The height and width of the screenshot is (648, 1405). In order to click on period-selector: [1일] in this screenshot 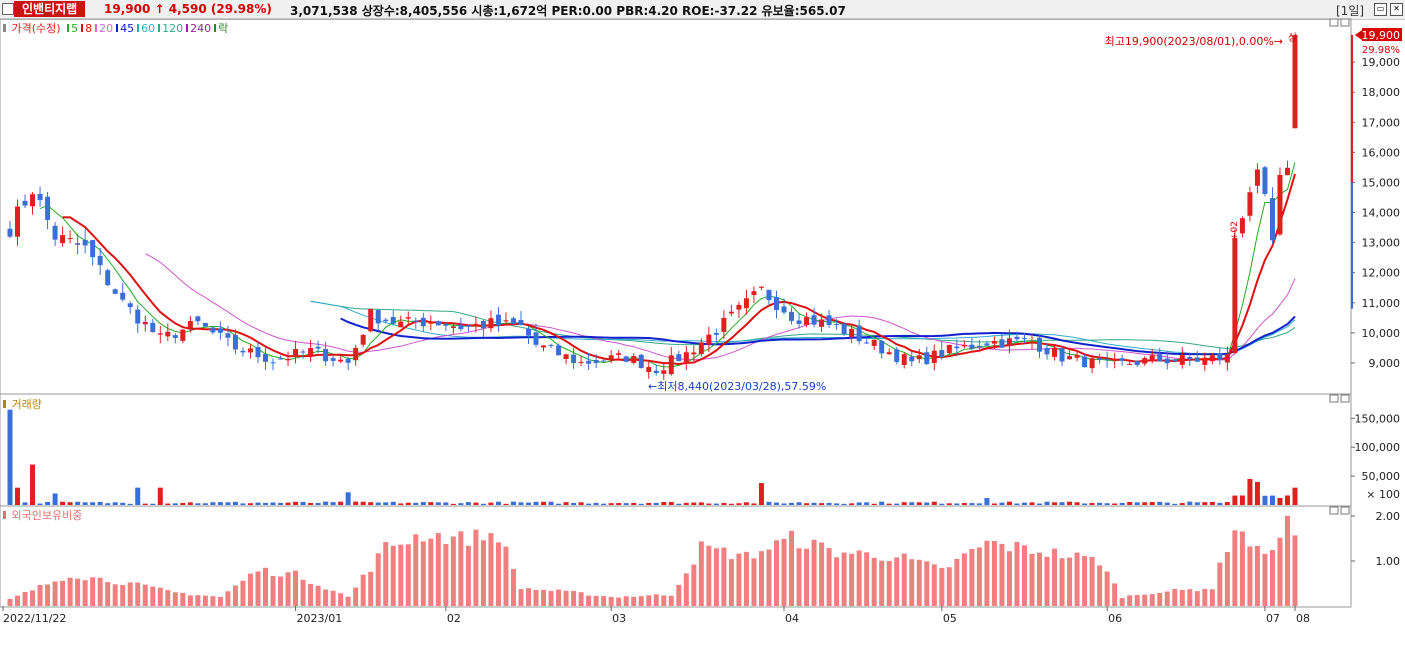, I will do `click(1350, 11)`.